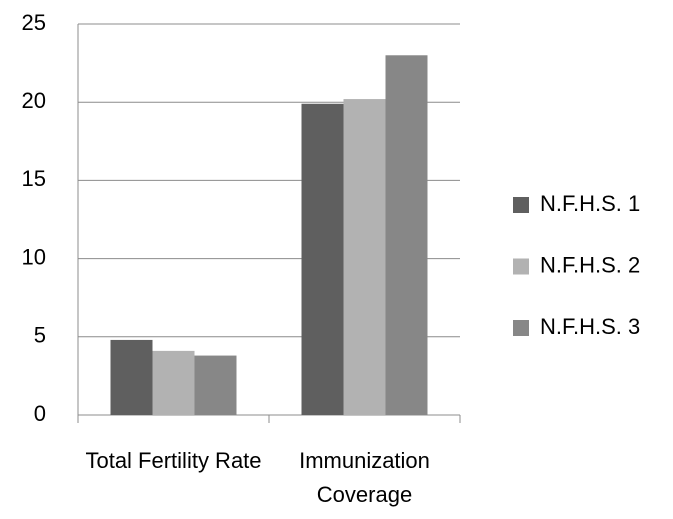 The width and height of the screenshot is (673, 519). What do you see at coordinates (590, 203) in the screenshot?
I see `legend-label: N.F.H.S. 1` at bounding box center [590, 203].